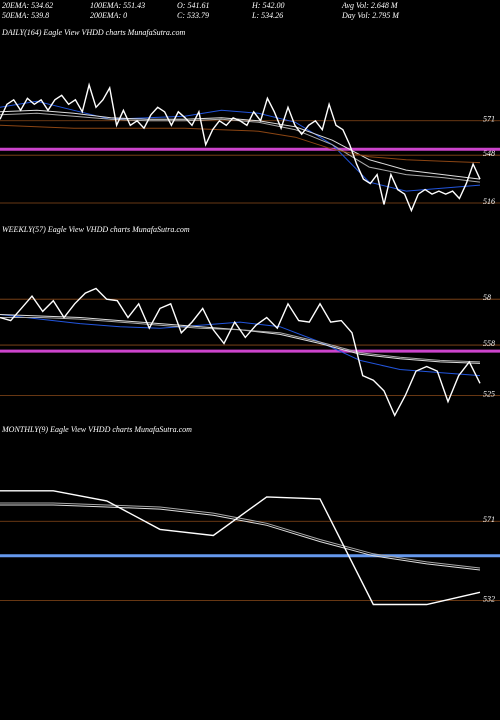  Describe the element at coordinates (489, 343) in the screenshot. I see `y-tick-label: 558` at that location.